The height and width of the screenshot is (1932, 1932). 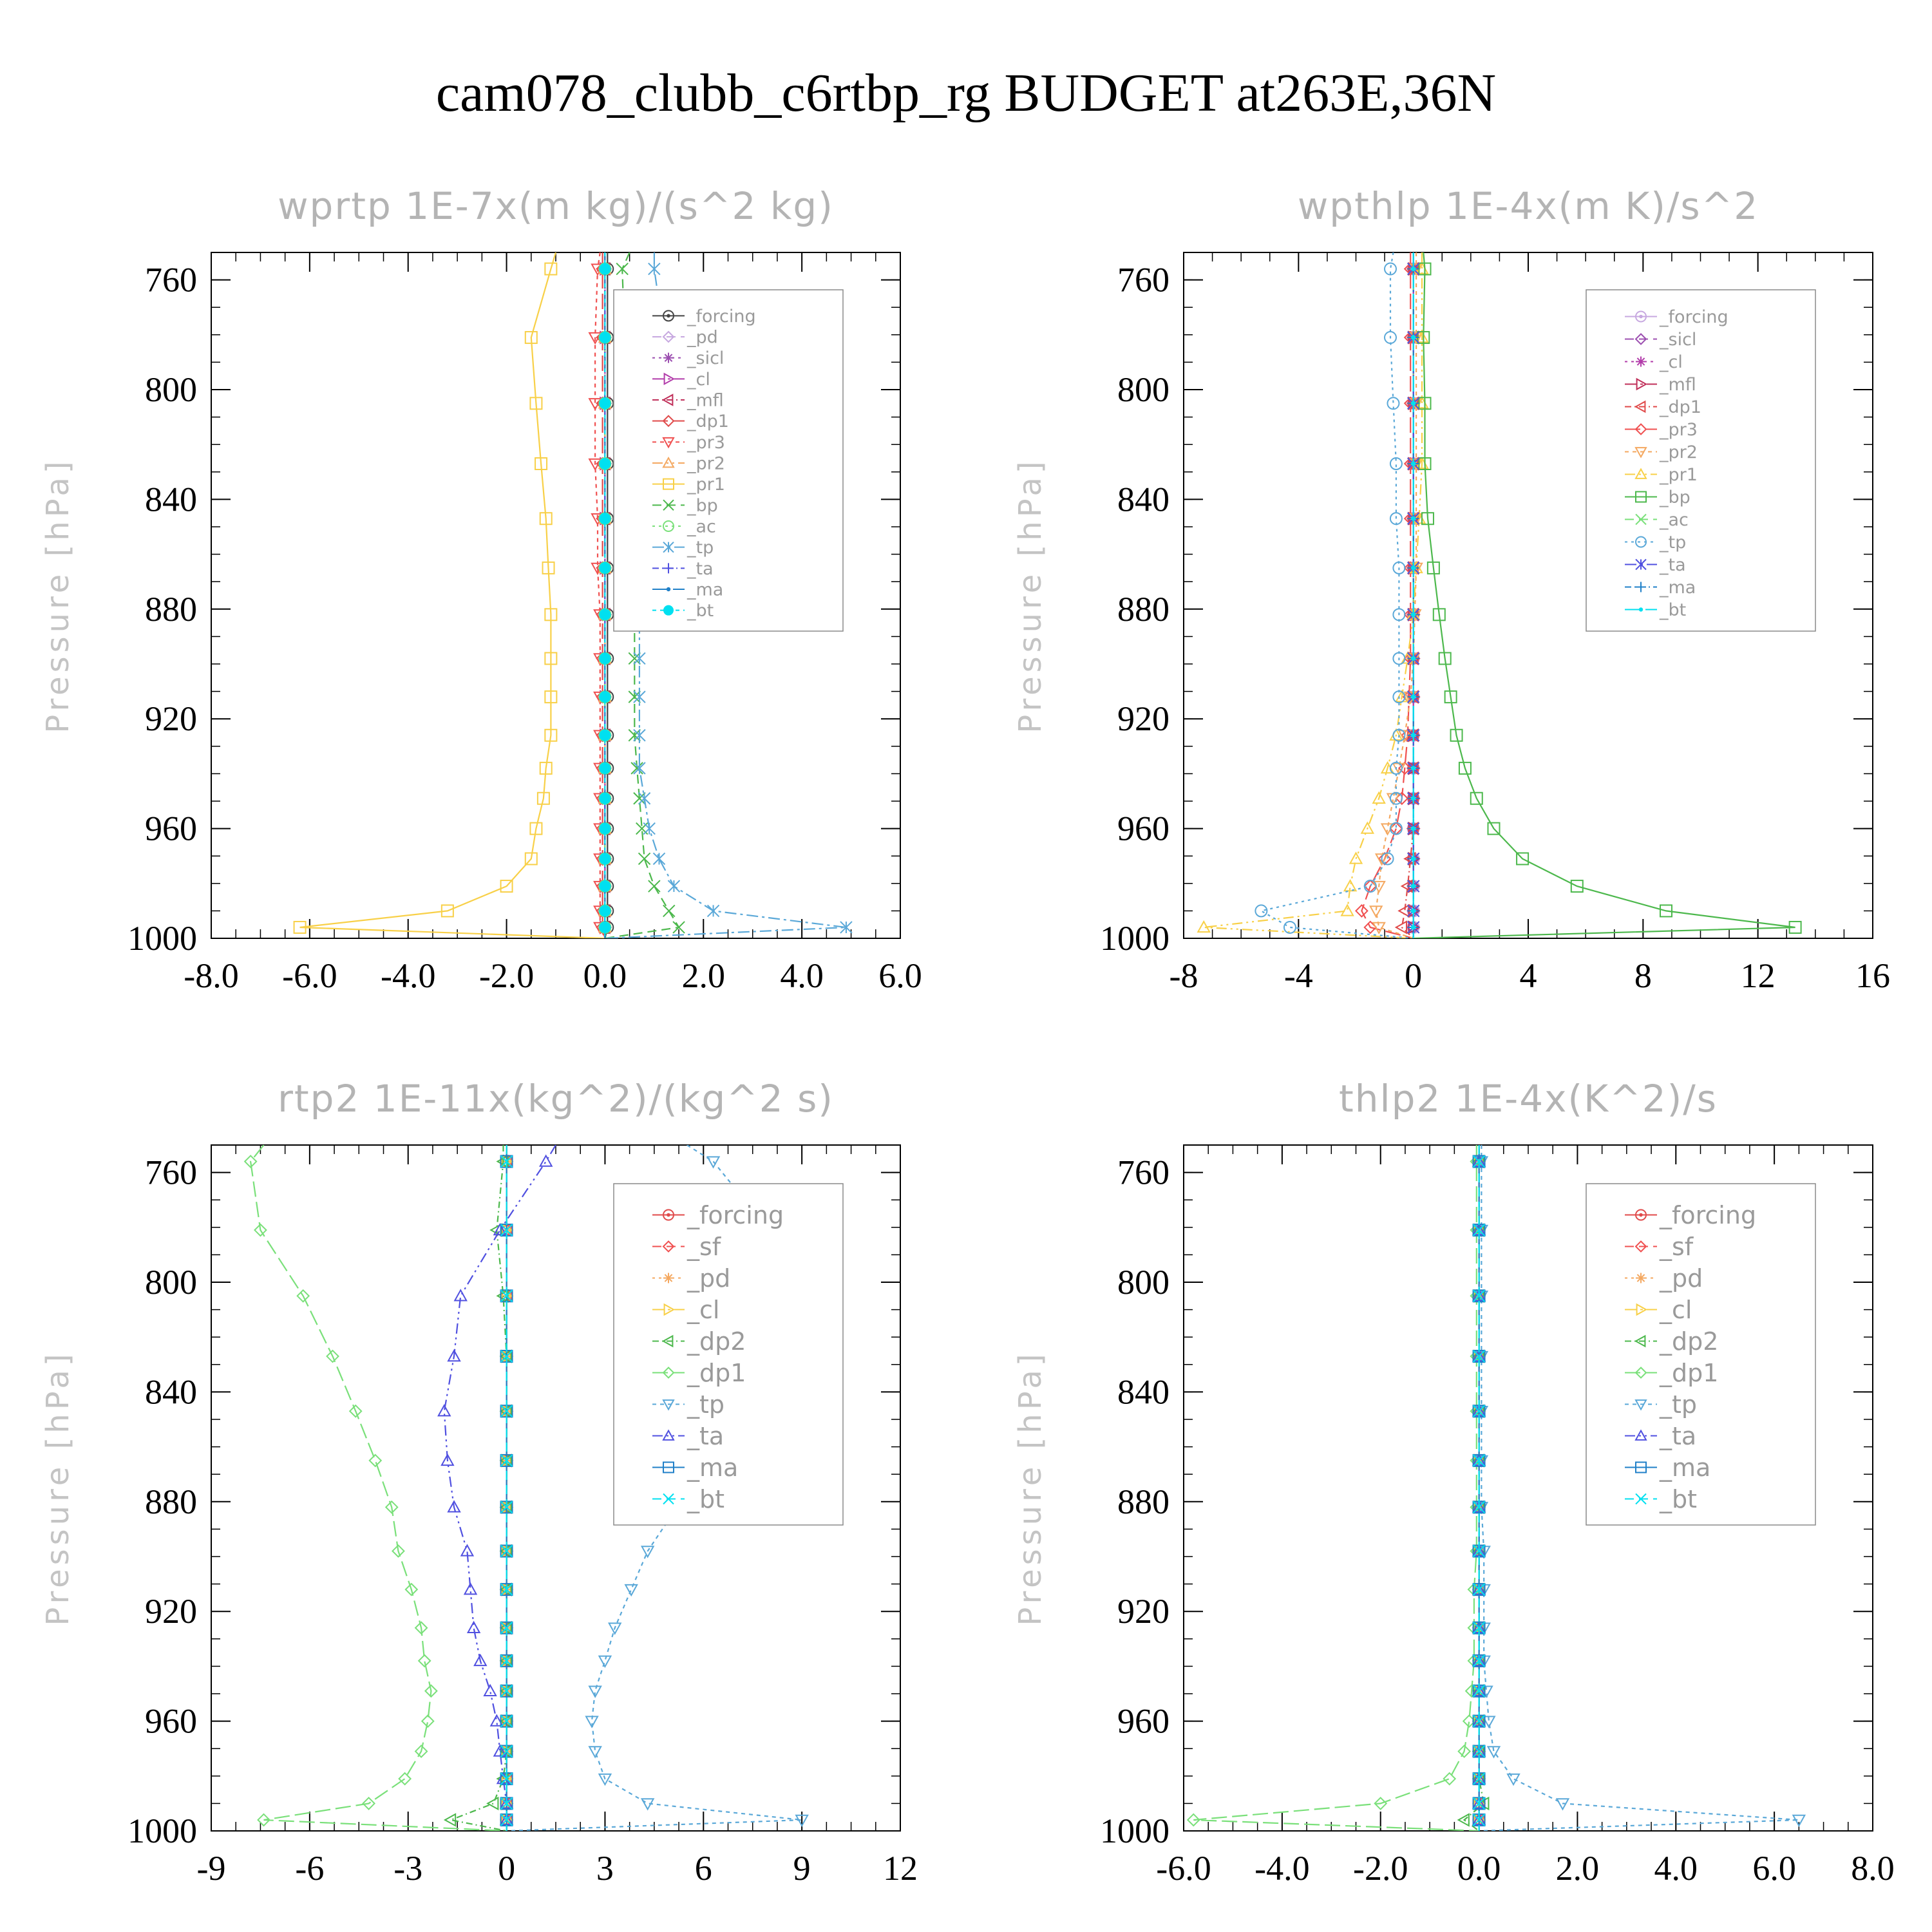 I want to click on series-ta, so click(x=496, y=1488).